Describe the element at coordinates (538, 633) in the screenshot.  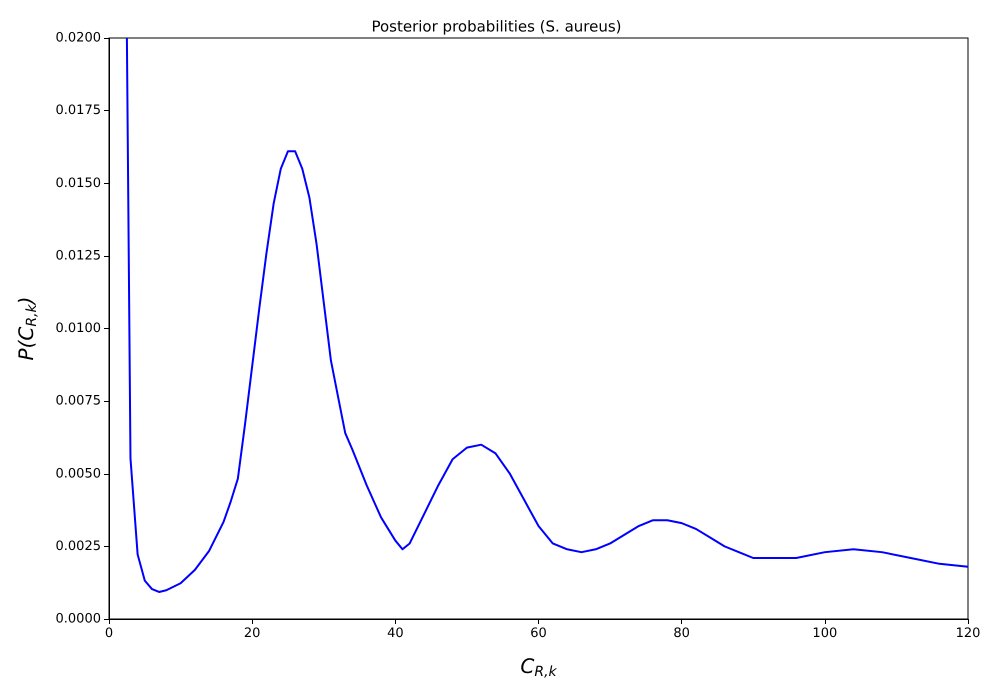
I see `x-tick-label: 60` at that location.